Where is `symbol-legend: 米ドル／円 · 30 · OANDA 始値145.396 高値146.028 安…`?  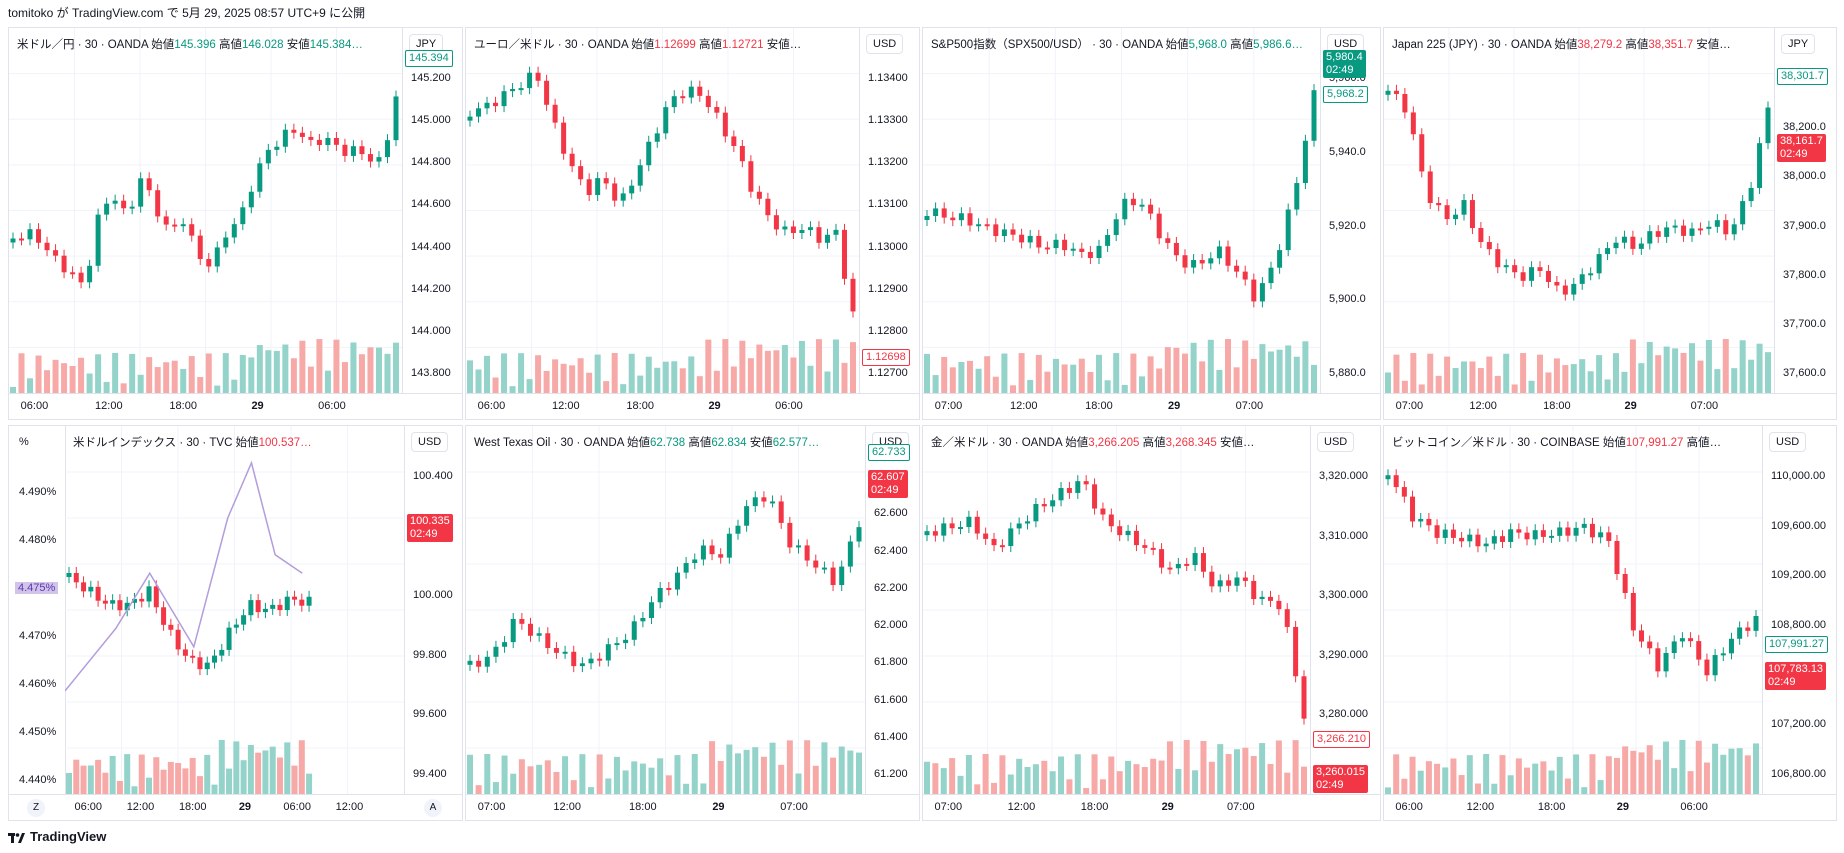 symbol-legend: 米ドル／円 · 30 · OANDA 始値145.396 高値146.028 安… is located at coordinates (190, 44).